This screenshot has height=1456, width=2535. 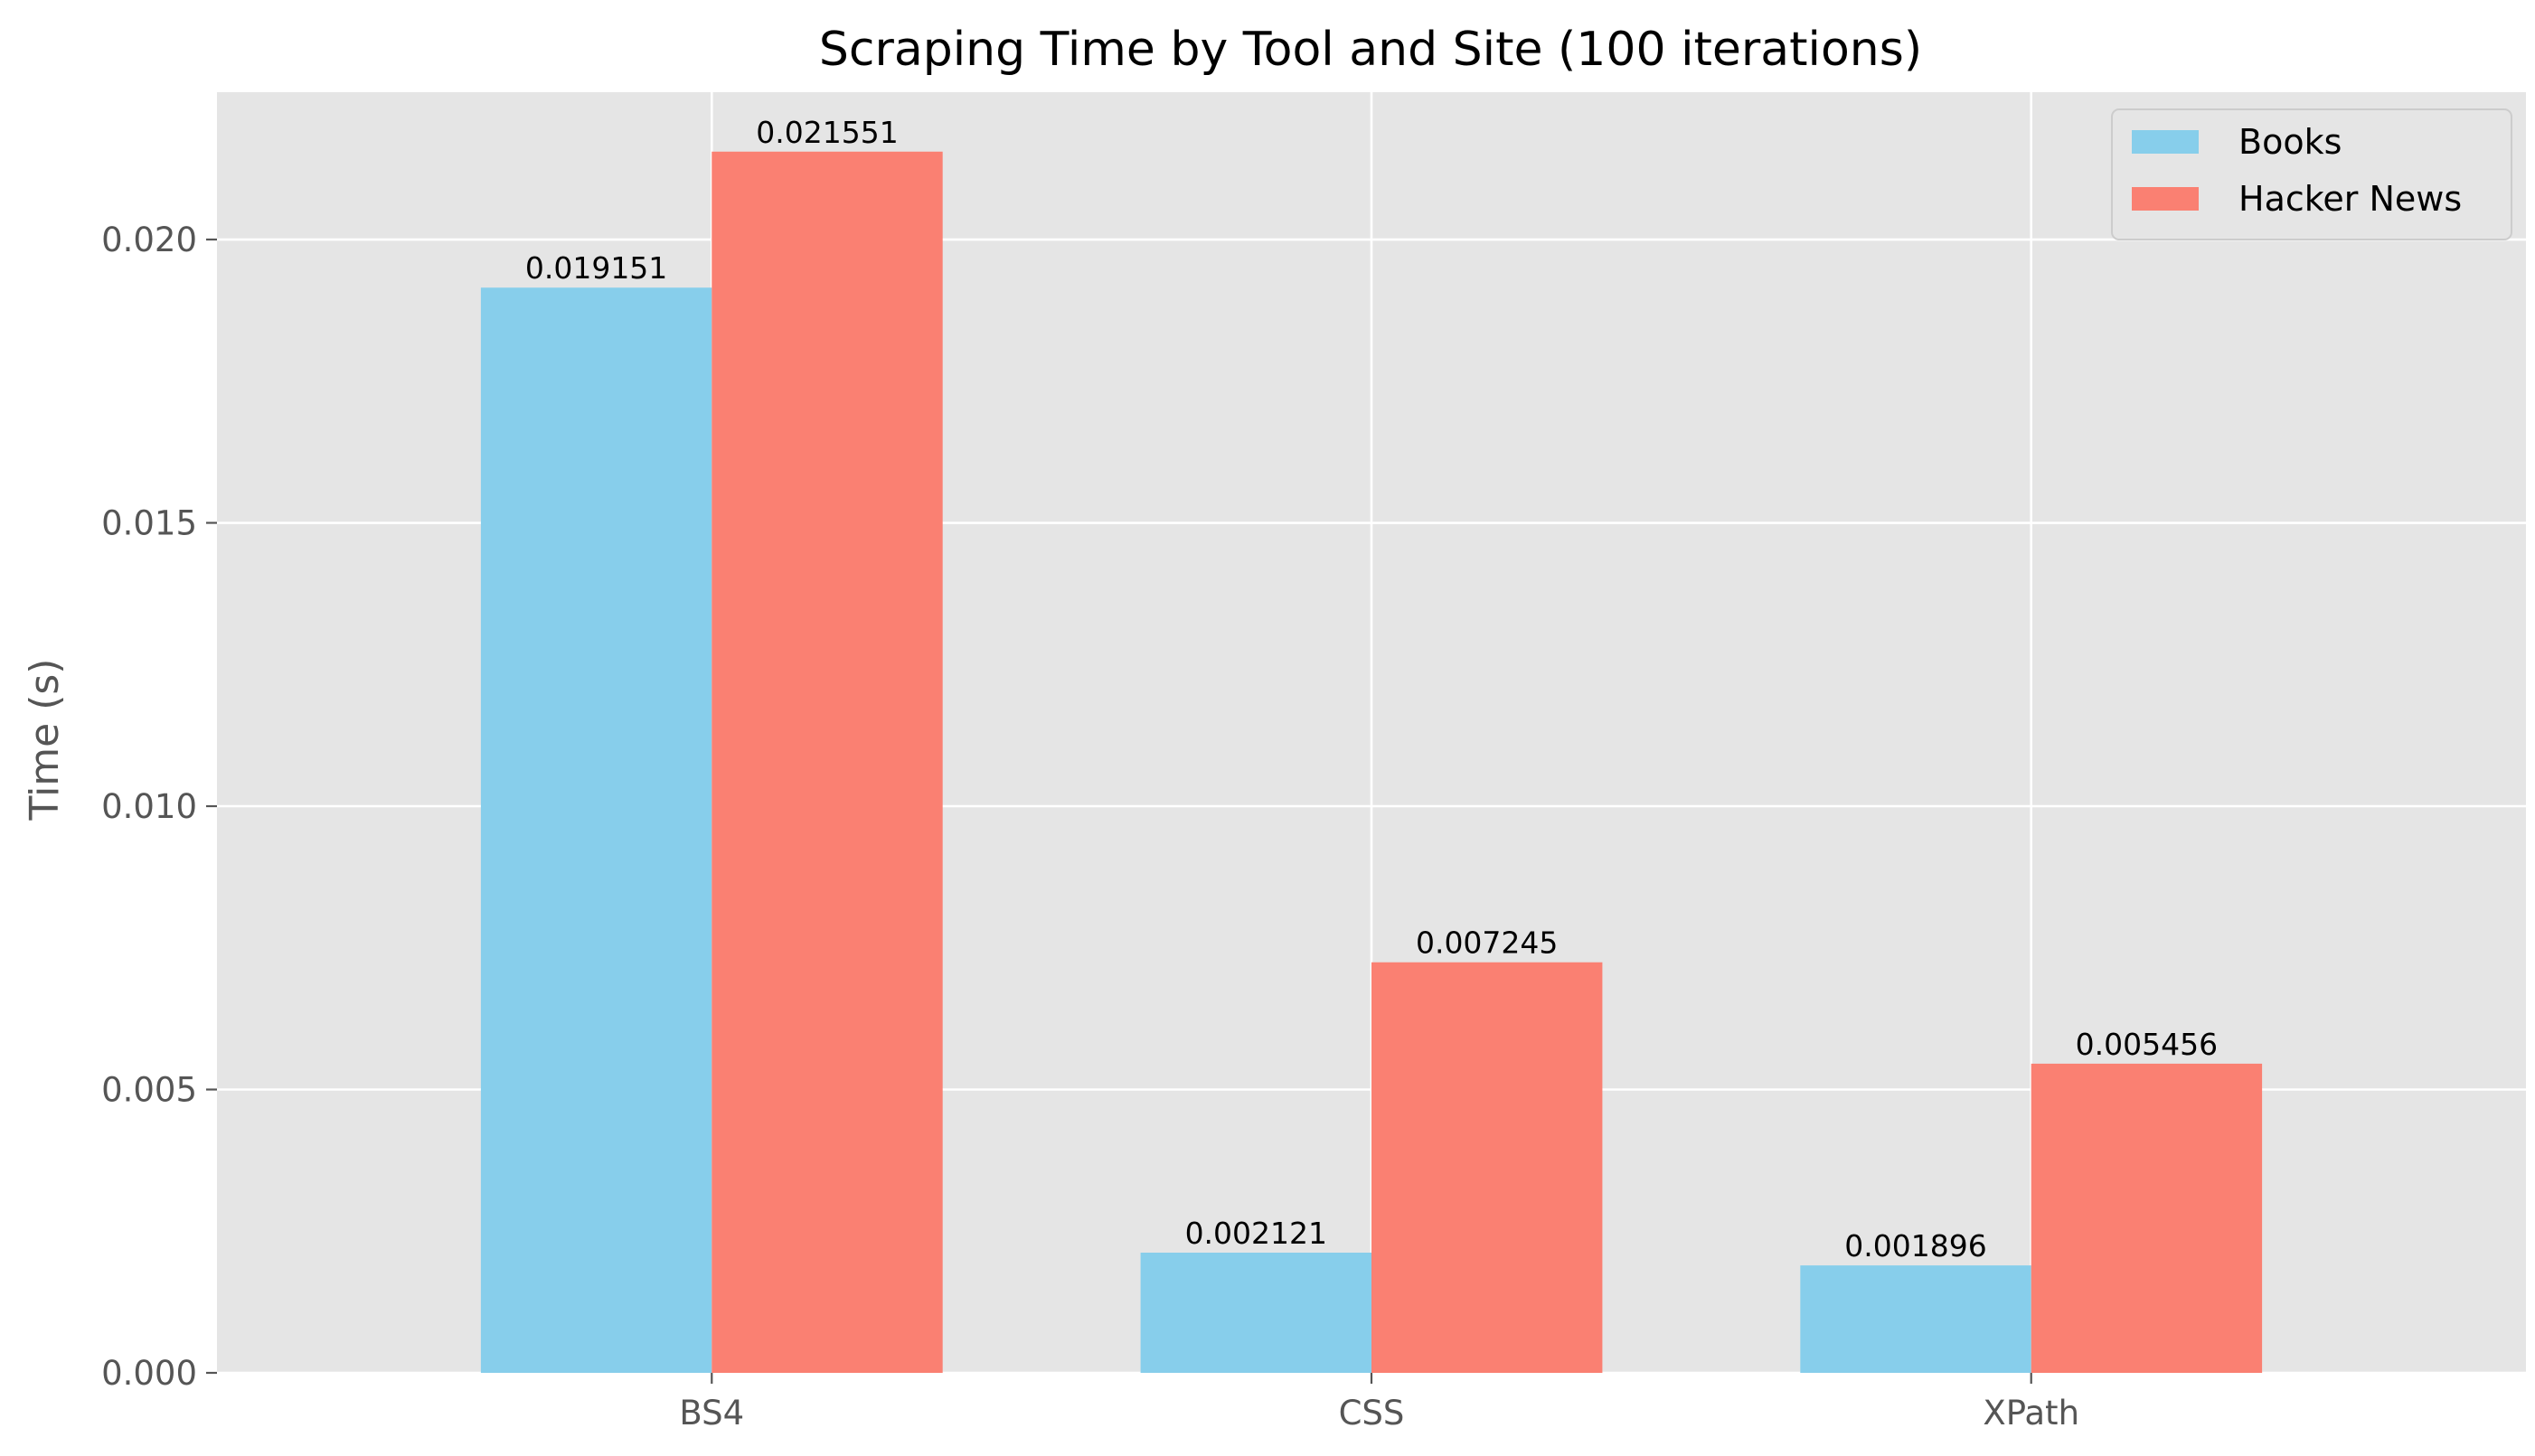 I want to click on legend-swatch-hacker-news, so click(x=2165, y=199).